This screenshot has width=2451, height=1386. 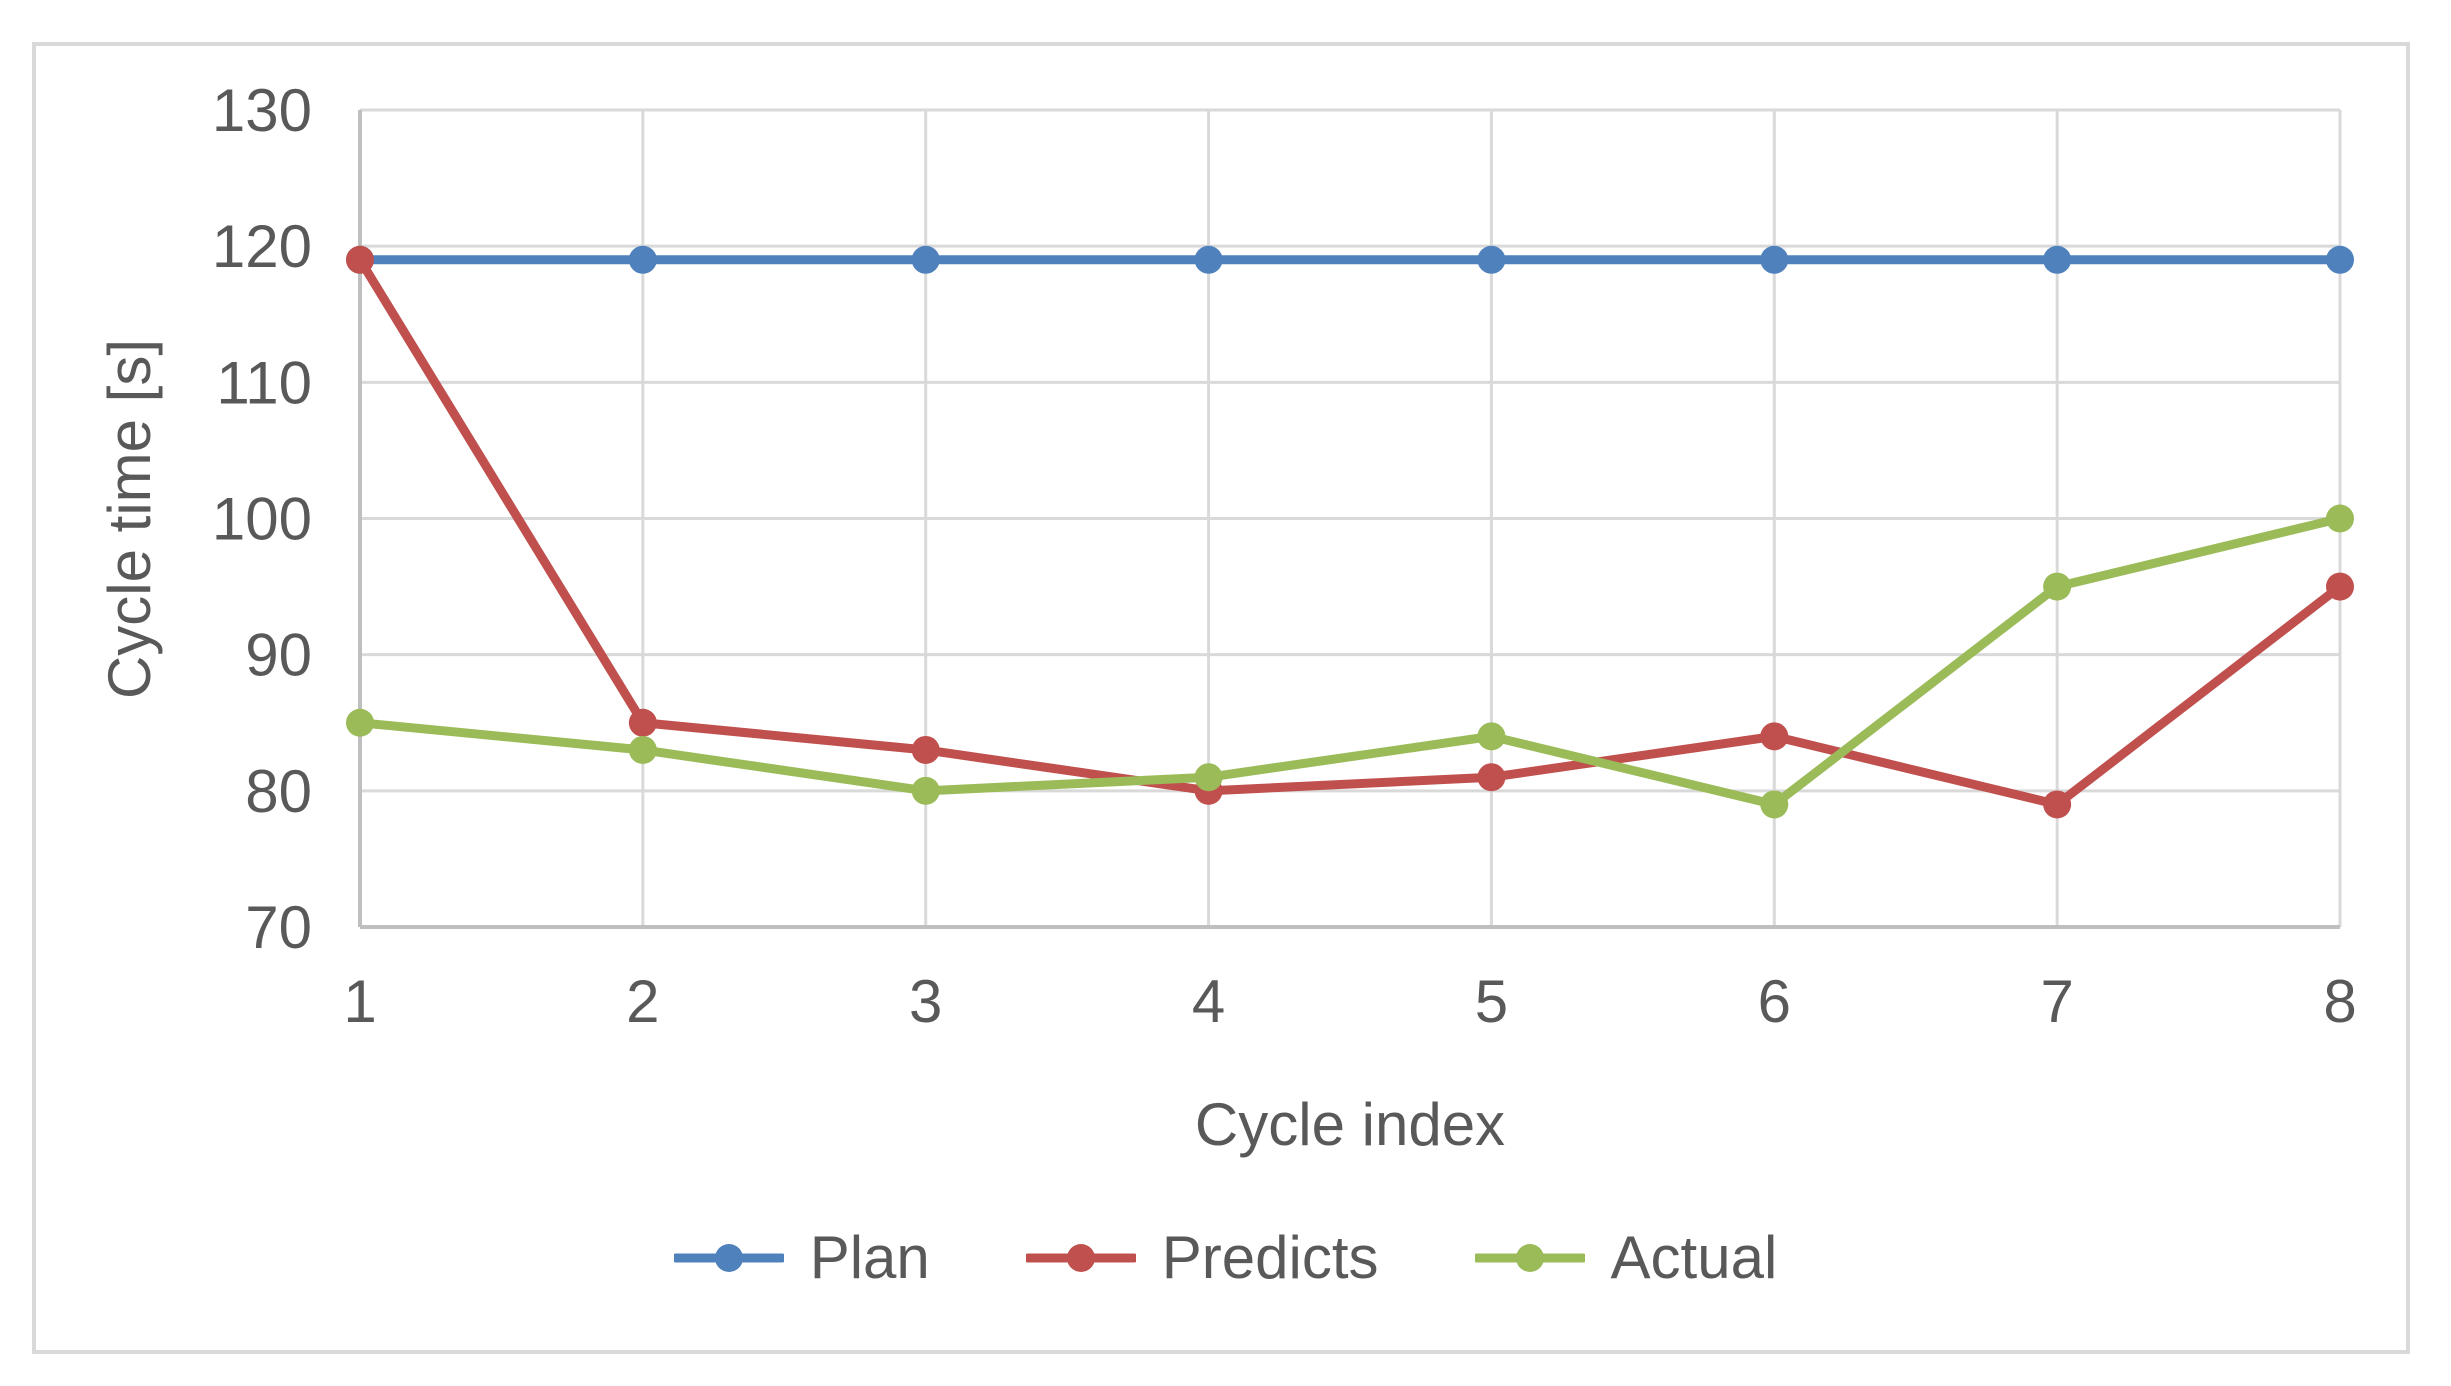 What do you see at coordinates (262, 246) in the screenshot?
I see `y-tick-label-120: 120` at bounding box center [262, 246].